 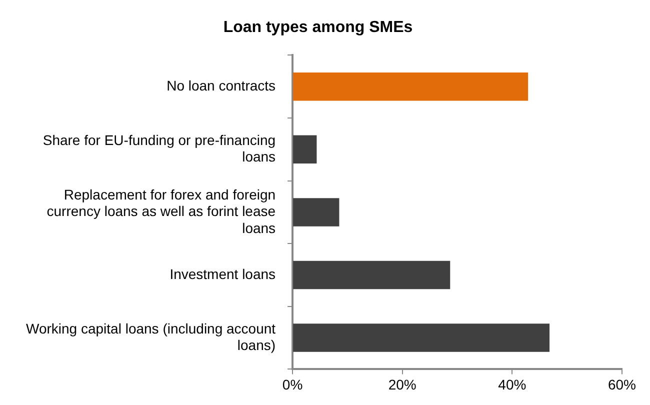 I want to click on y-tick-label: No loan contracts, so click(x=221, y=85).